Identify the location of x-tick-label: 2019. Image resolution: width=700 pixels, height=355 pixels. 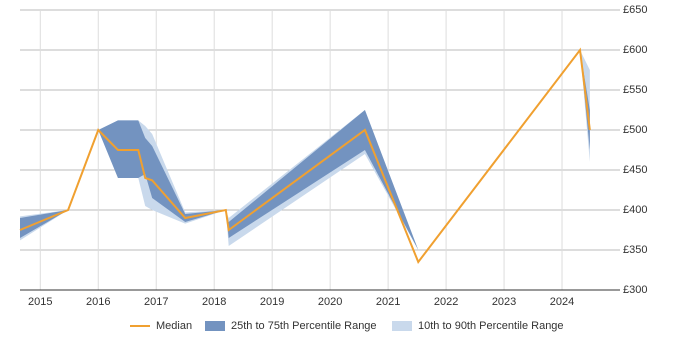
(272, 302).